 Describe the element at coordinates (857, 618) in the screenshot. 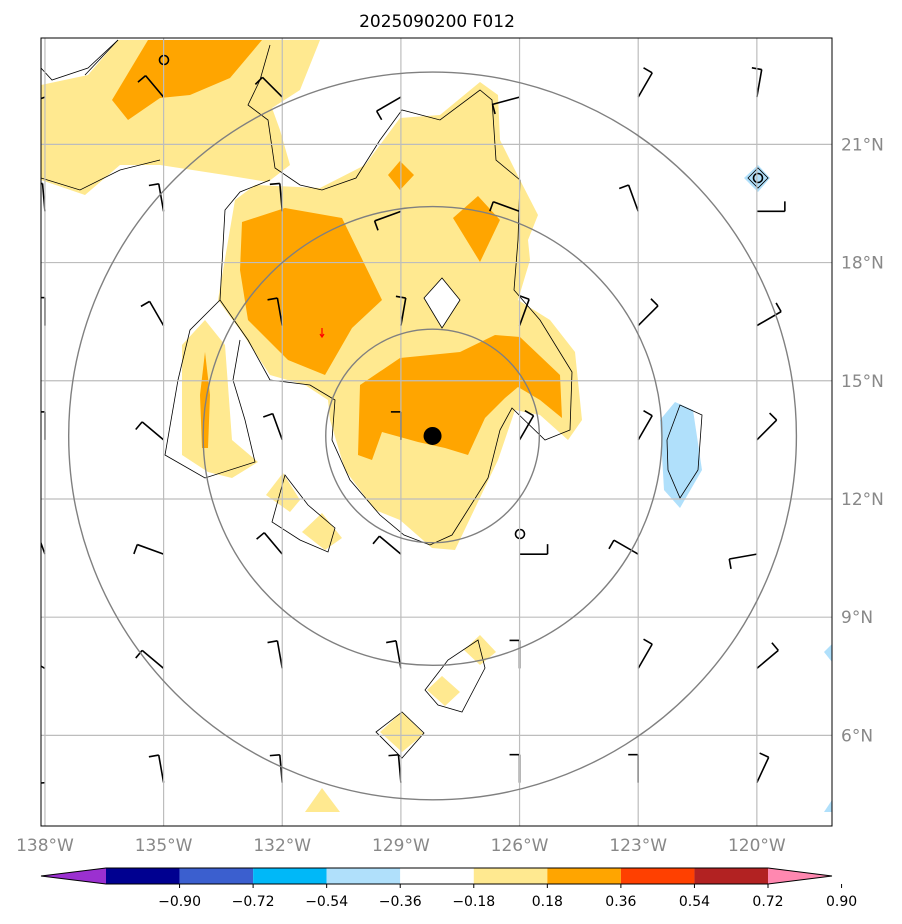

I see `y-tick-label: 9°N` at that location.